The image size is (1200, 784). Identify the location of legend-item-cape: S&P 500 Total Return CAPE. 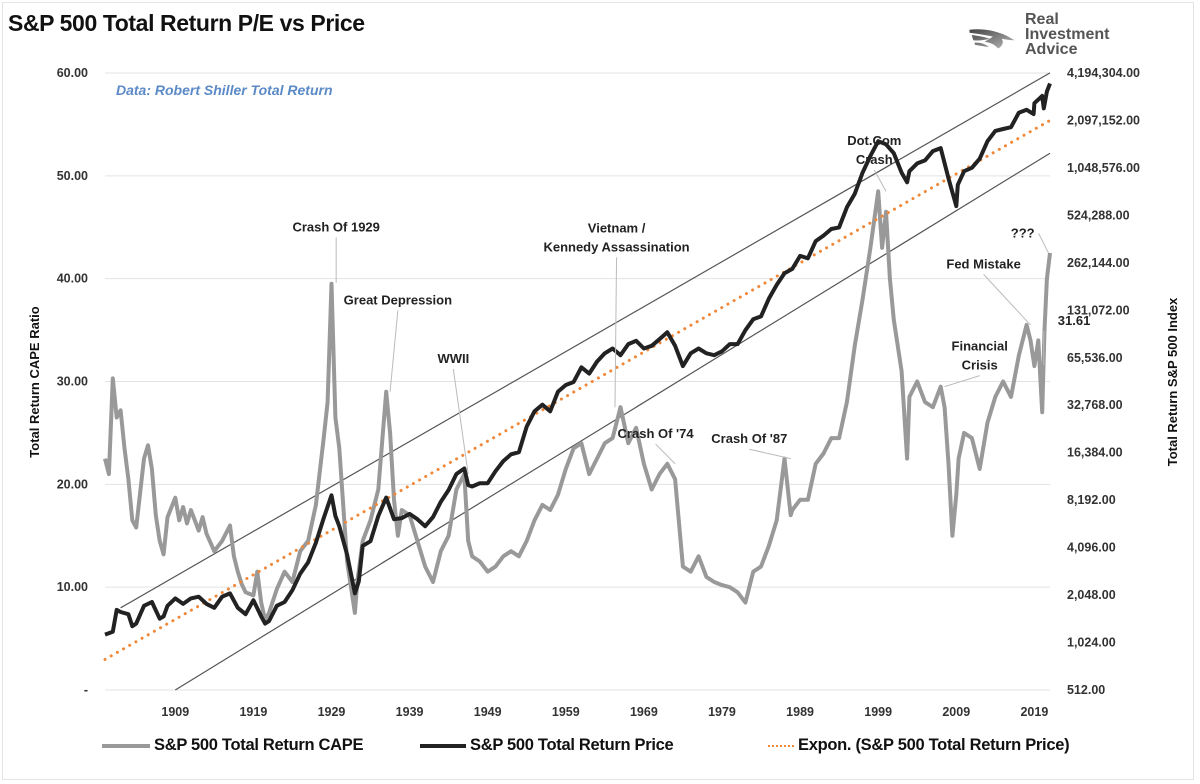
(233, 745).